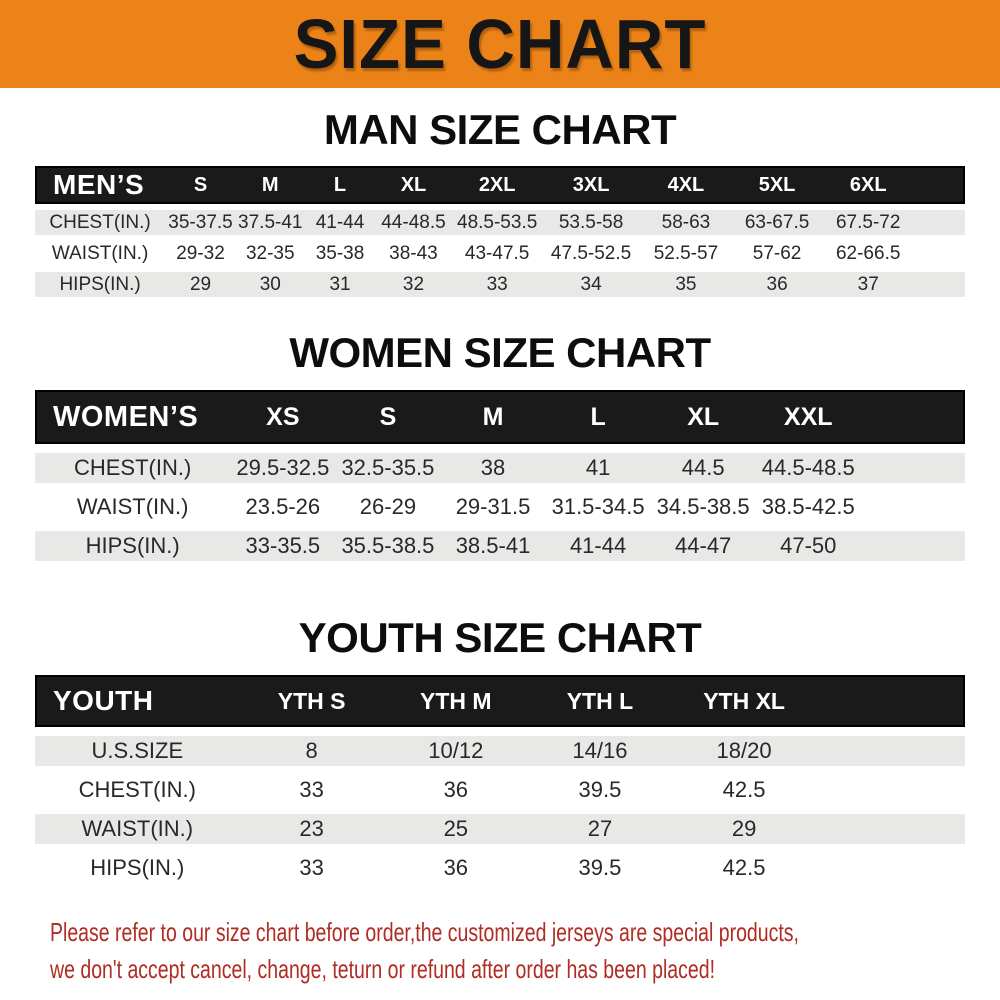  Describe the element at coordinates (686, 185) in the screenshot. I see `men-column-header: 4XL` at that location.